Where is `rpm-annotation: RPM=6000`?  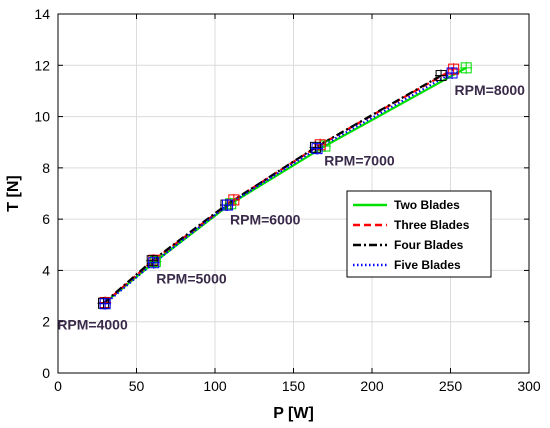 rpm-annotation: RPM=6000 is located at coordinates (265, 219).